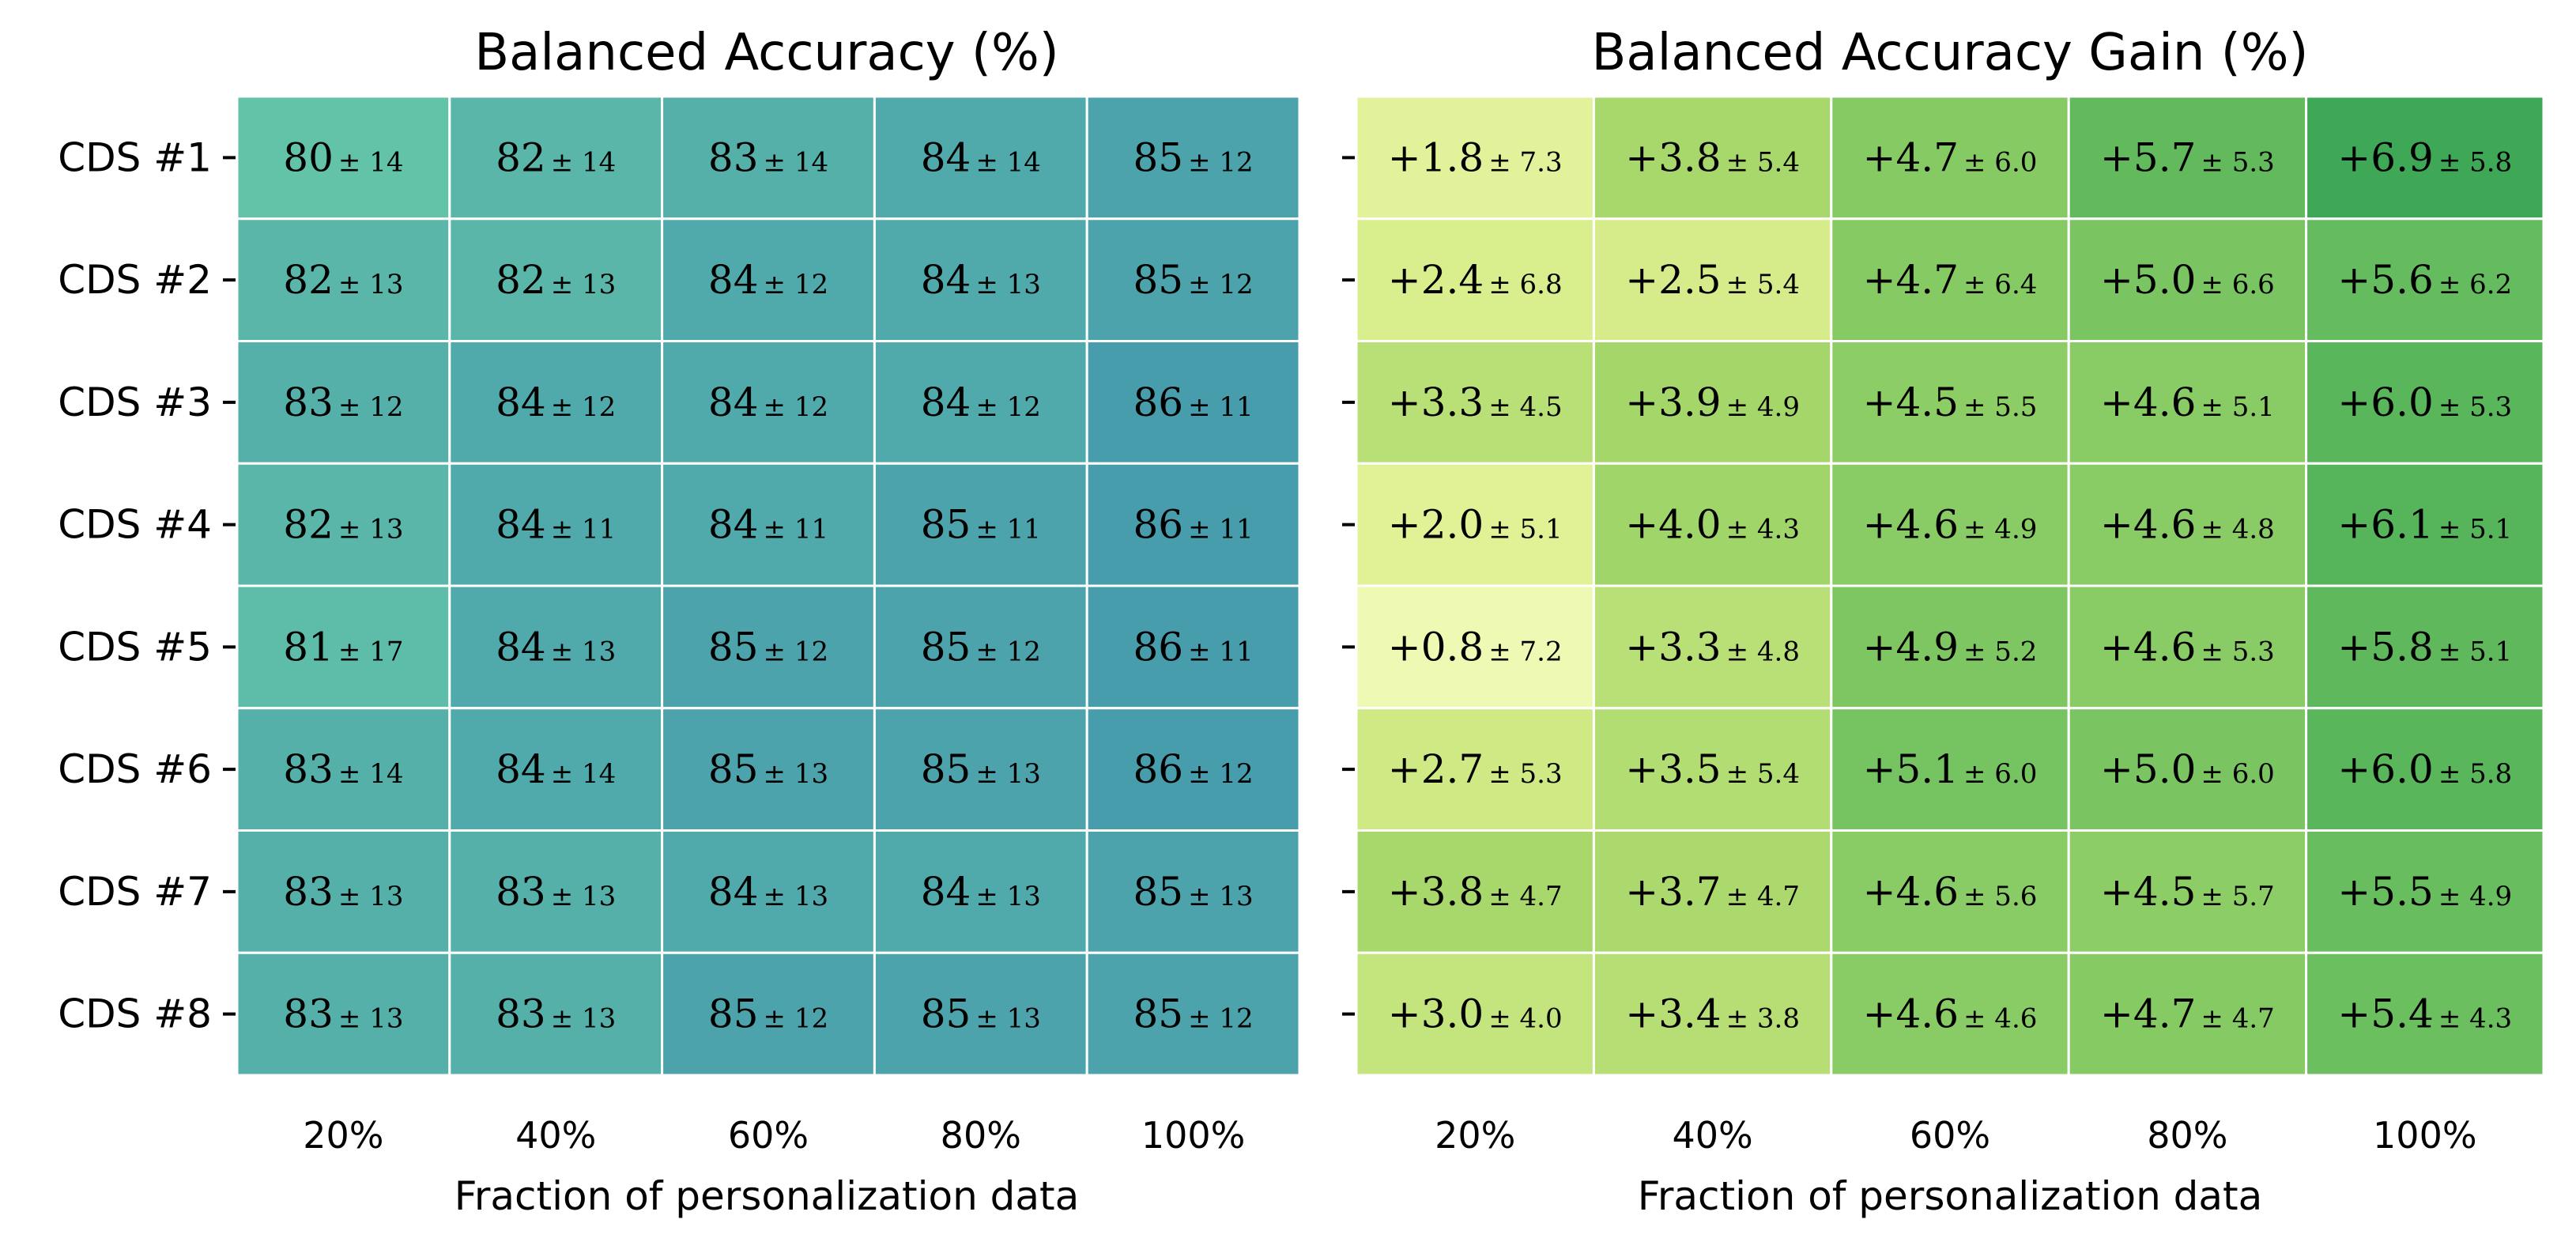 The image size is (2576, 1242). What do you see at coordinates (2237, 162) in the screenshot?
I see `cell-std: ± 5.3` at bounding box center [2237, 162].